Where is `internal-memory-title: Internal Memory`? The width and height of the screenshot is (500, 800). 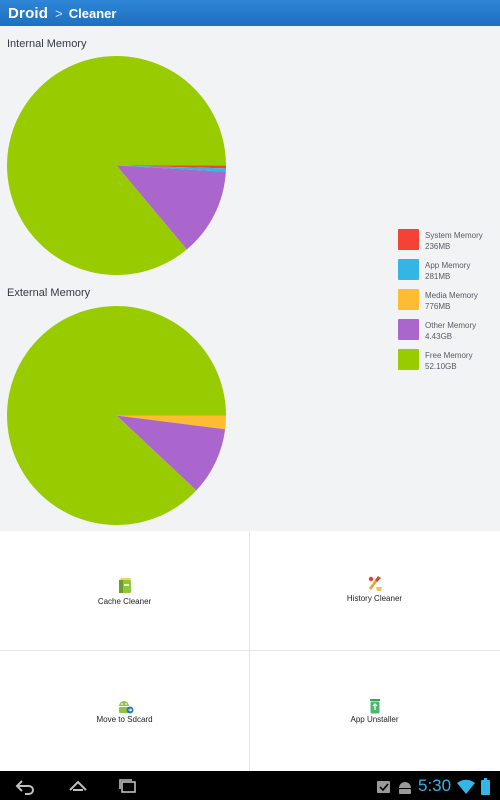 internal-memory-title: Internal Memory is located at coordinates (47, 44).